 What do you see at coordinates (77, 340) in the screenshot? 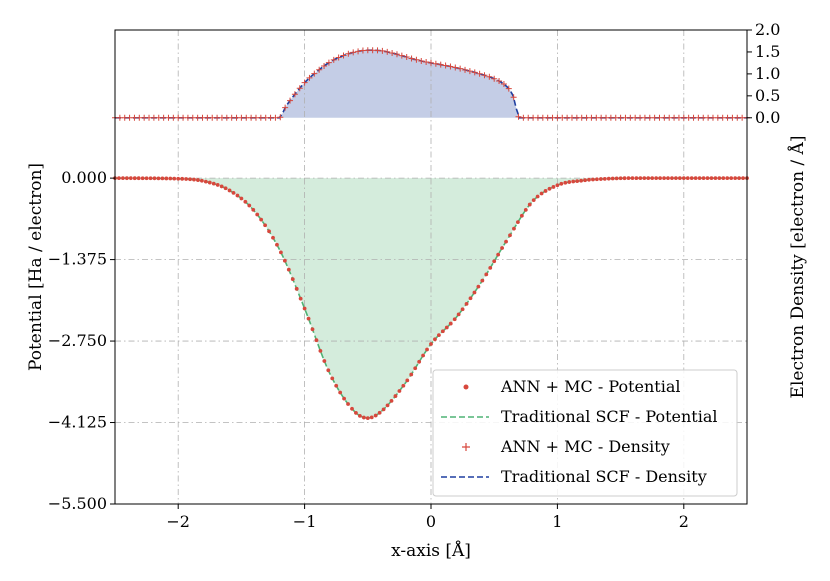
I see `y-left-tick-label: −2.750` at bounding box center [77, 340].